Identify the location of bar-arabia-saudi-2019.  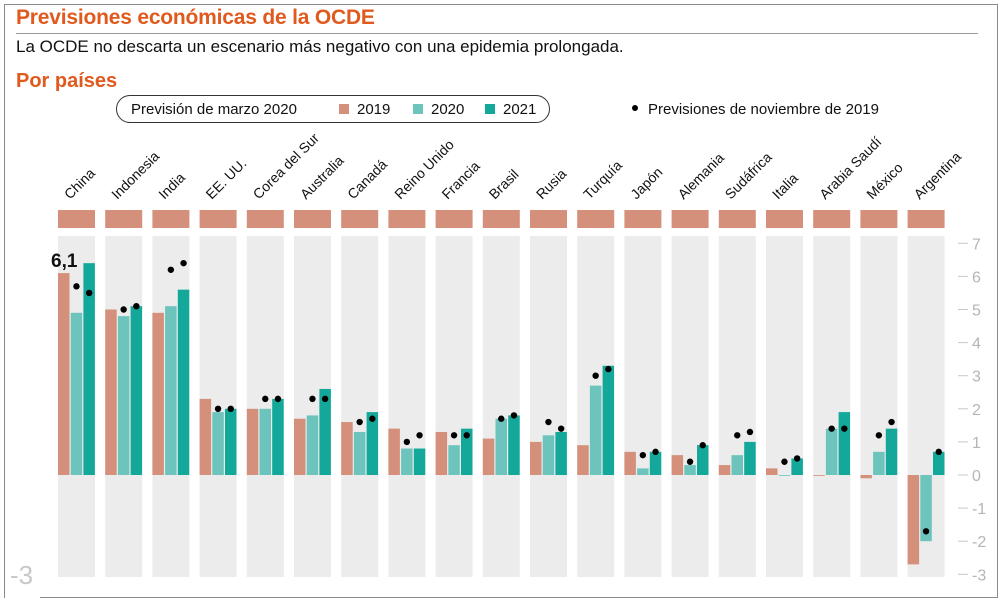
(819, 475).